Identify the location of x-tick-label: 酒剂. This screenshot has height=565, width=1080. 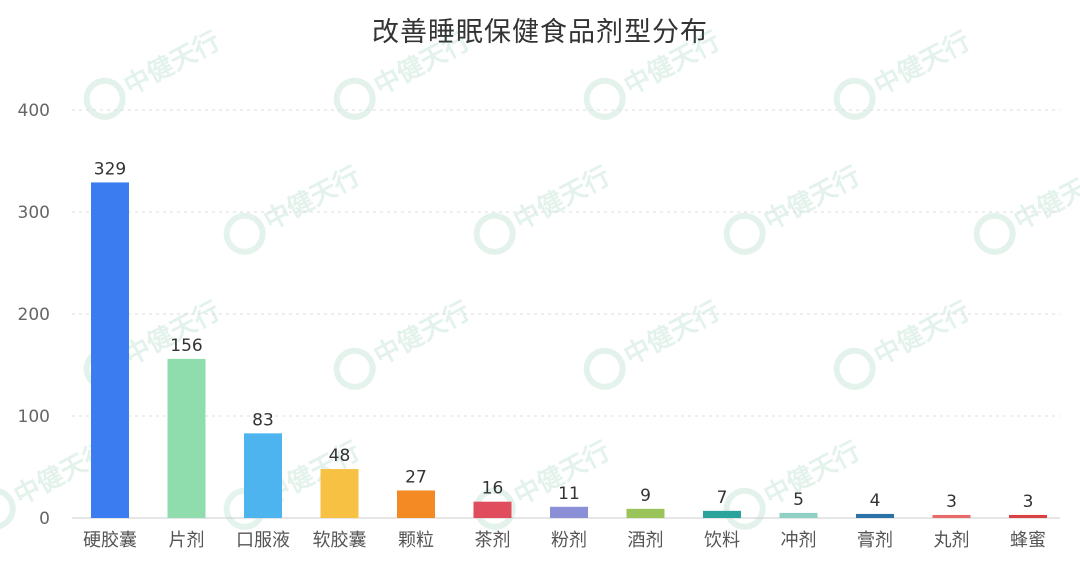
(646, 540).